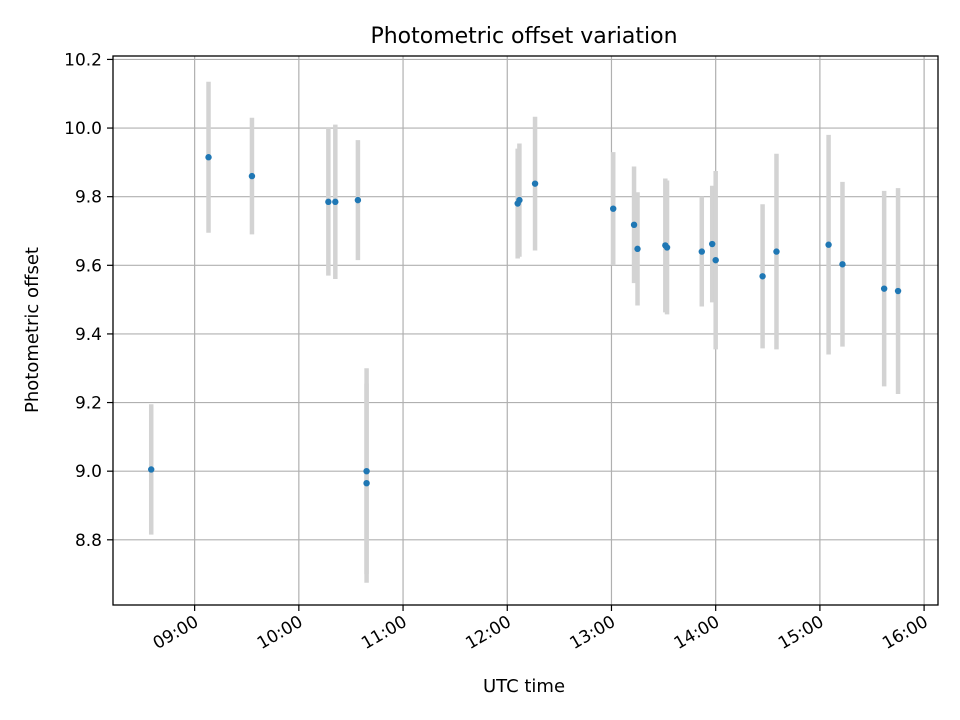 The height and width of the screenshot is (720, 960). I want to click on y-tick-label: 10.2, so click(83, 60).